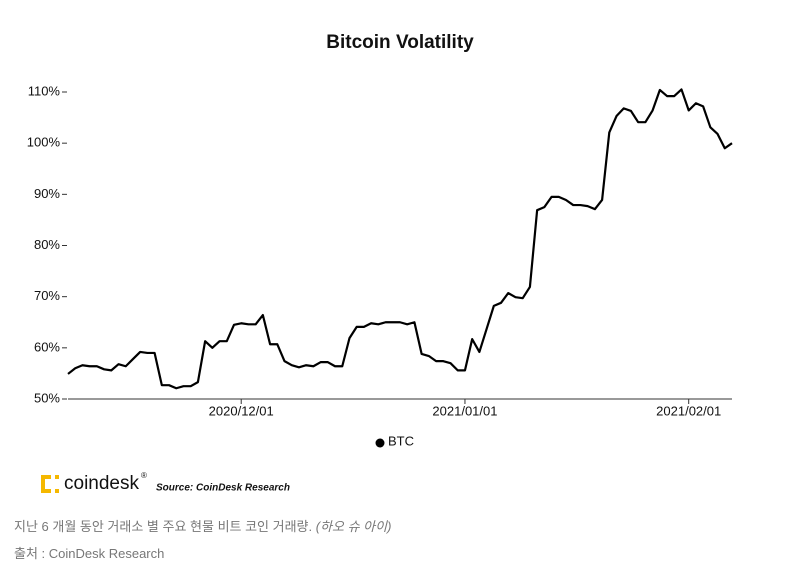 This screenshot has height=566, width=803. Describe the element at coordinates (47, 397) in the screenshot. I see `y-tick-label: 50%` at that location.